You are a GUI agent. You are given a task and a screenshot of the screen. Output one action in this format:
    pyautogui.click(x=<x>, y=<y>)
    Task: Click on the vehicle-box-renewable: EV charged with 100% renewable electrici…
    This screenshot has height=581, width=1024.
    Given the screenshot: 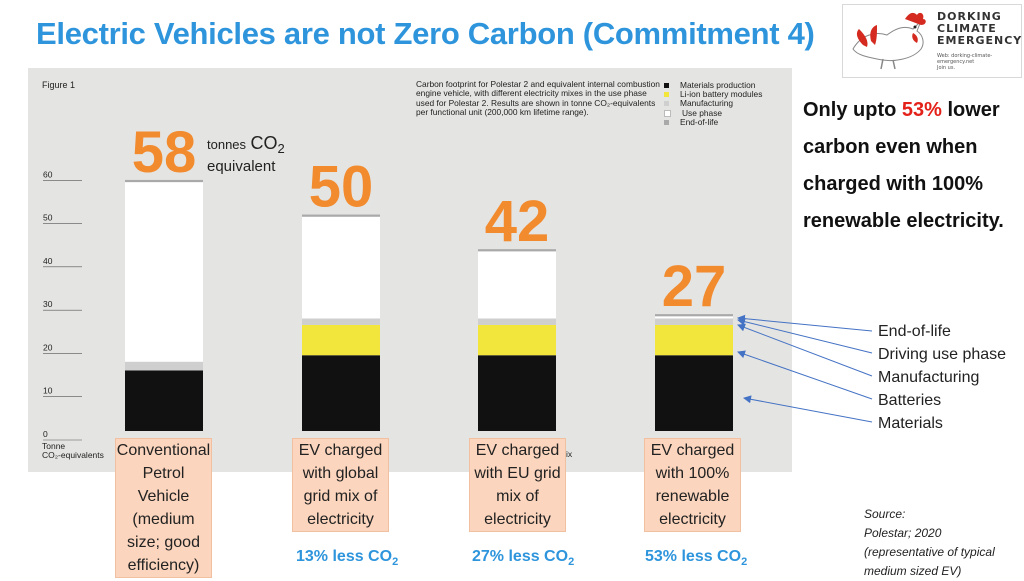 What is the action you would take?
    pyautogui.click(x=692, y=485)
    